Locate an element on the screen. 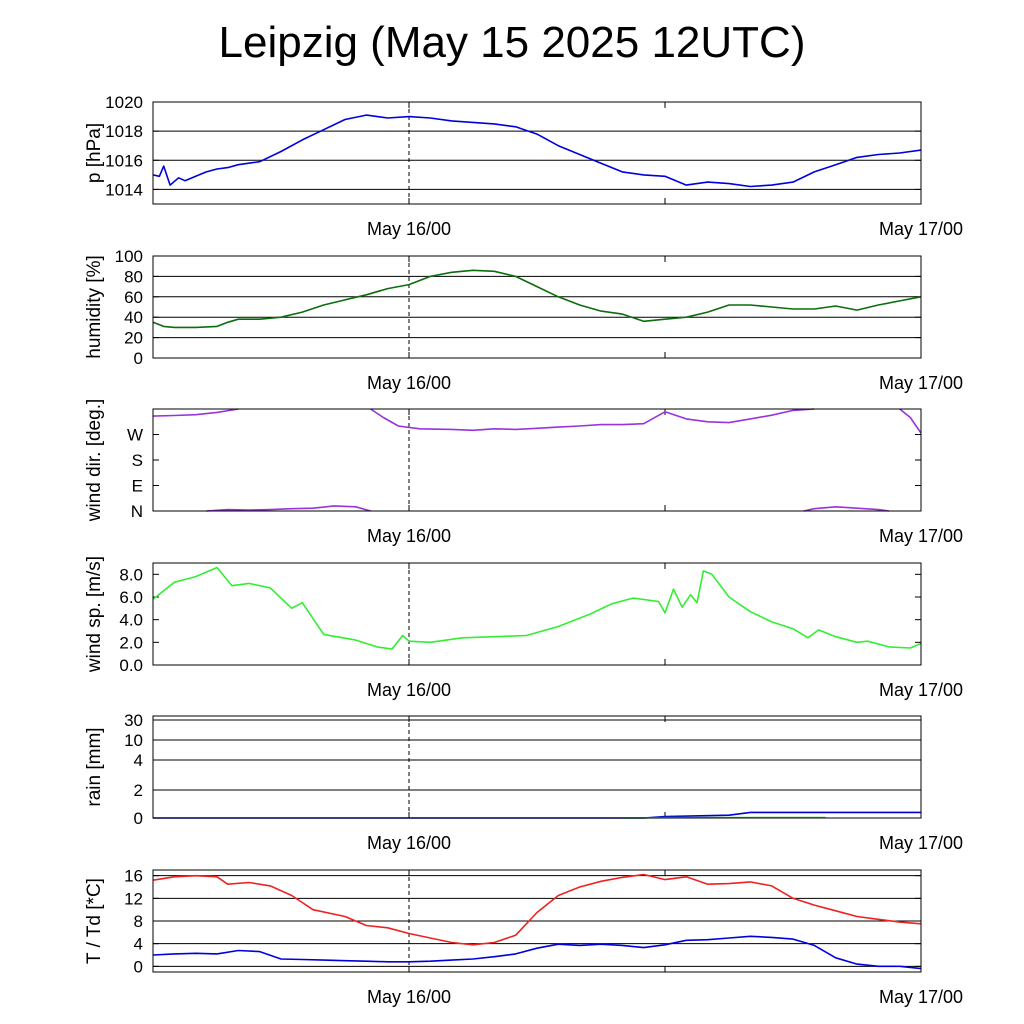 The width and height of the screenshot is (1024, 1024). pressure-y-tick-label: 1016 is located at coordinates (124, 160).